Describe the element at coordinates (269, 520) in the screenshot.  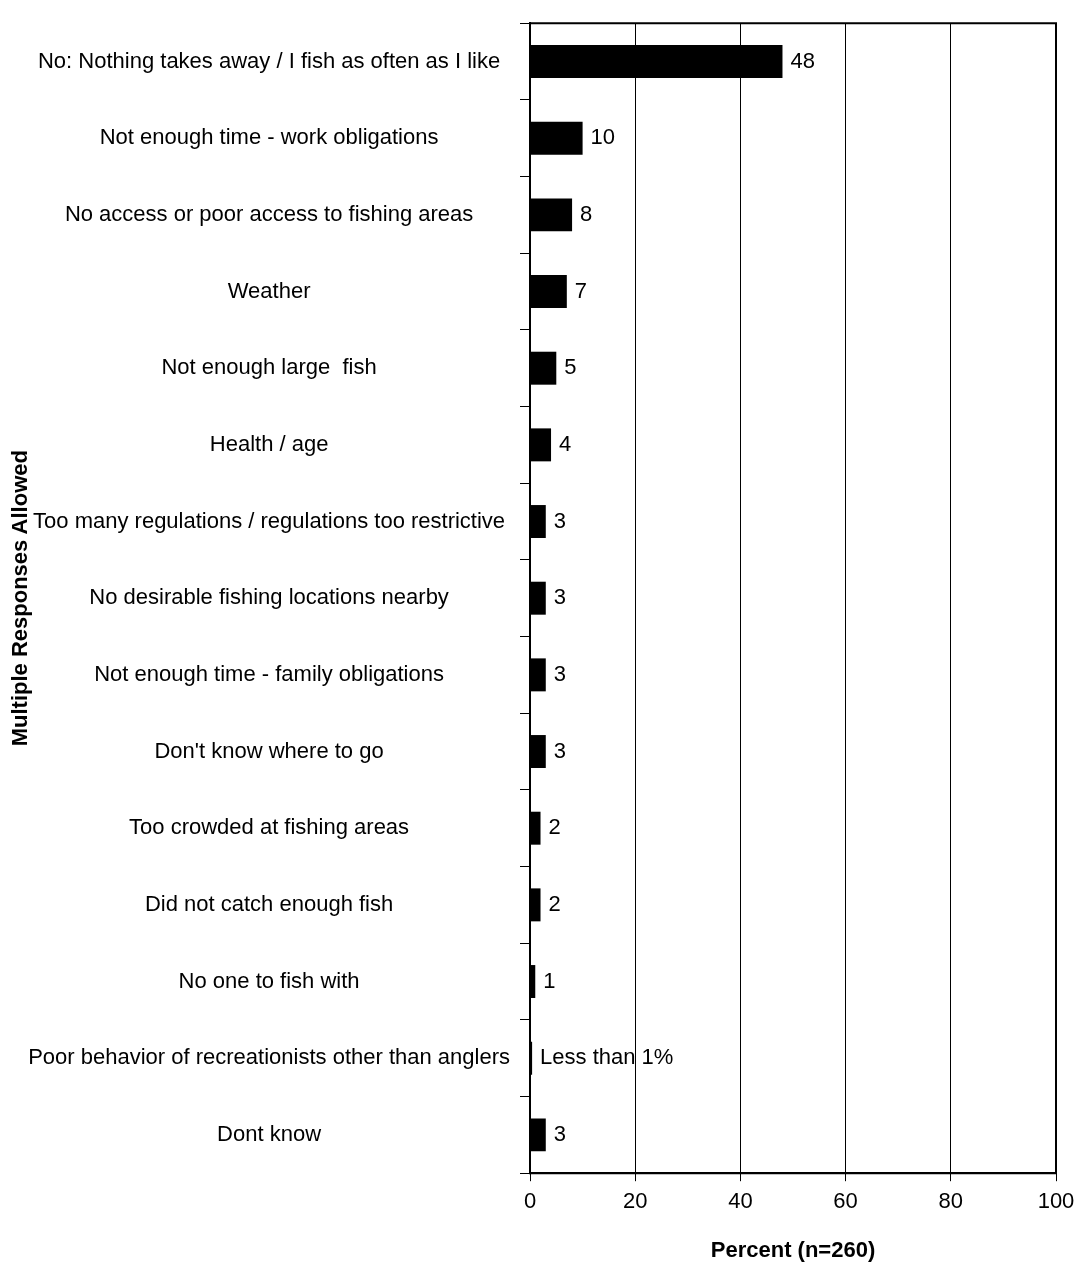
I see `y-tick-label: Too many regulations / regulations too restrictive` at that location.